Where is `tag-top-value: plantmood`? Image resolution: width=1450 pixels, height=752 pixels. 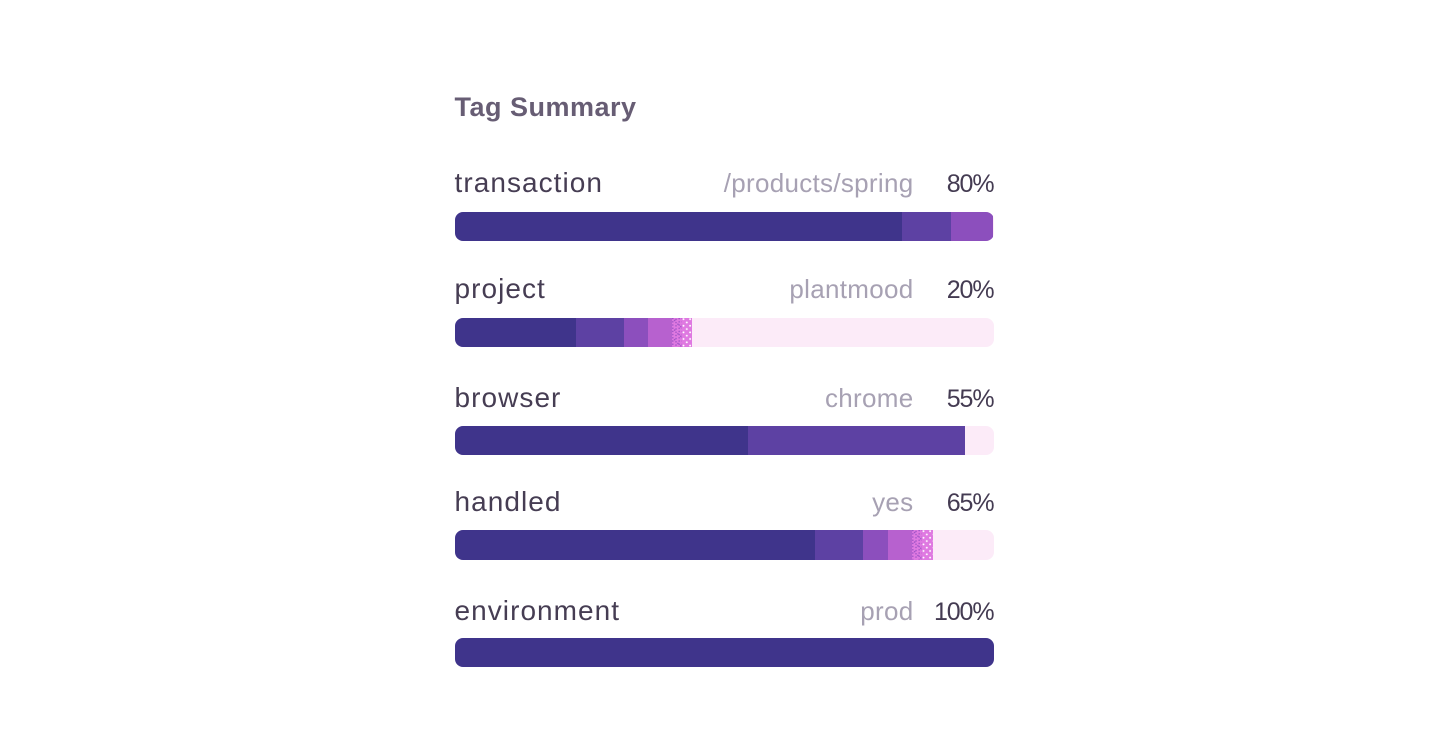 tag-top-value: plantmood is located at coordinates (851, 289).